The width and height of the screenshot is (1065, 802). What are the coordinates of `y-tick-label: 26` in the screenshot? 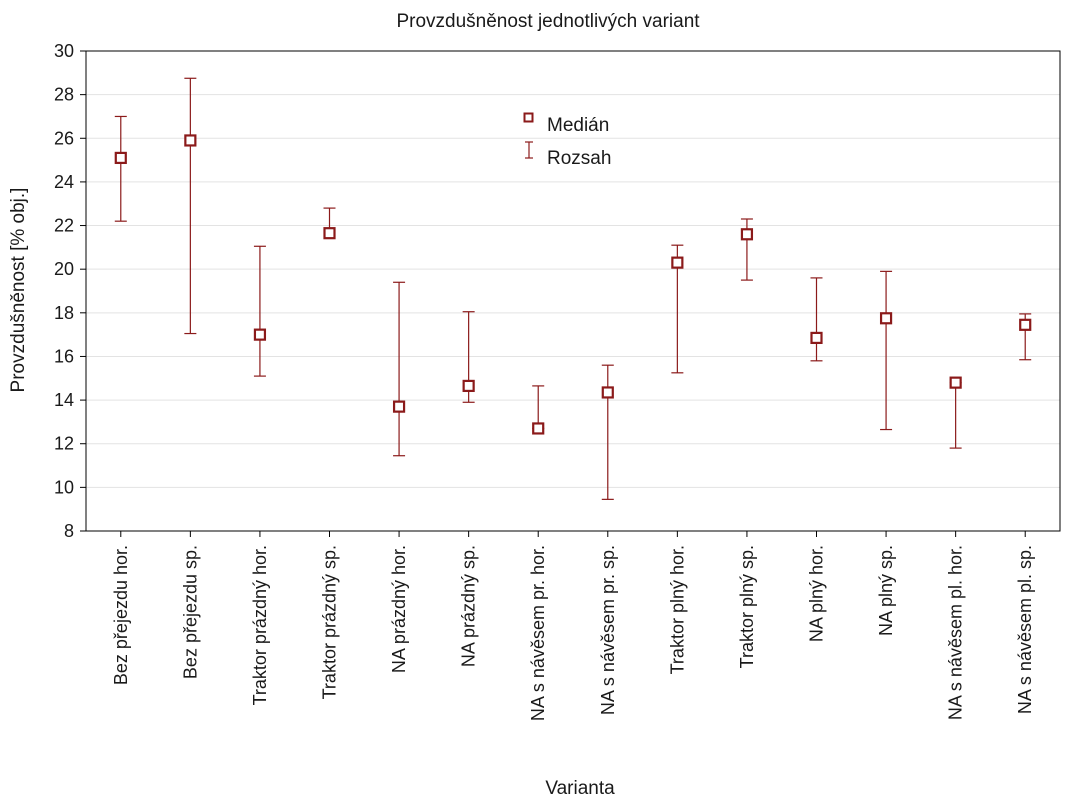 It's located at (64, 138).